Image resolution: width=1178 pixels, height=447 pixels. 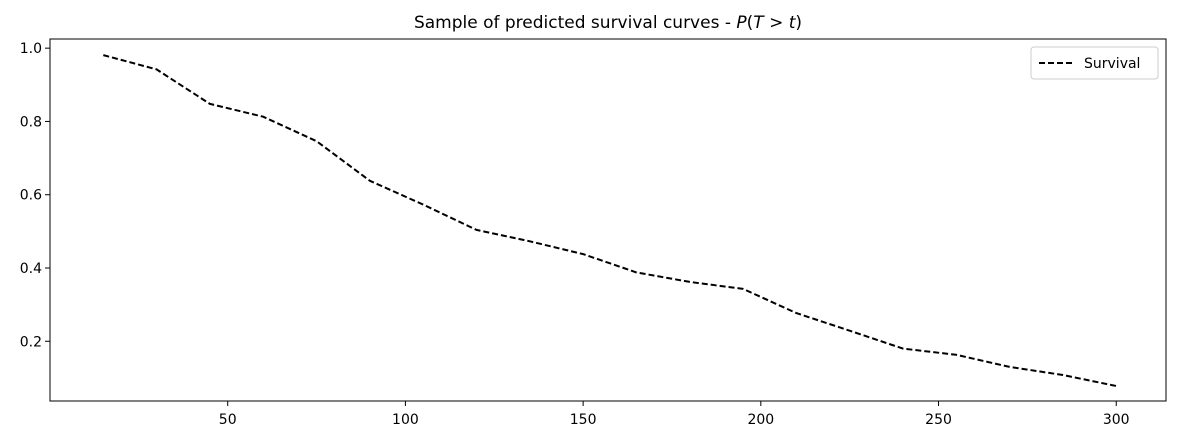 What do you see at coordinates (31, 49) in the screenshot?
I see `y-tick-label: 1.0` at bounding box center [31, 49].